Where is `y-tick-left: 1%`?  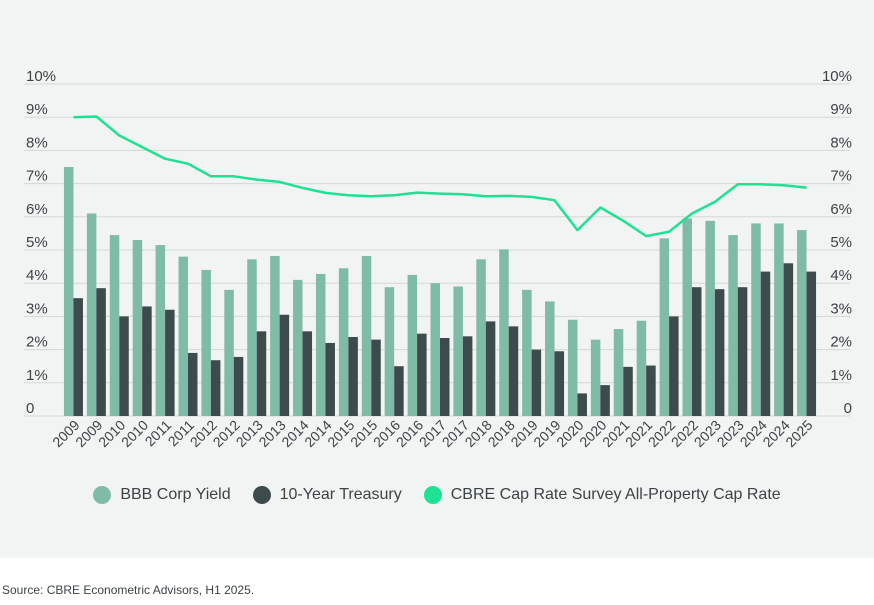
y-tick-left: 1% is located at coordinates (37, 375).